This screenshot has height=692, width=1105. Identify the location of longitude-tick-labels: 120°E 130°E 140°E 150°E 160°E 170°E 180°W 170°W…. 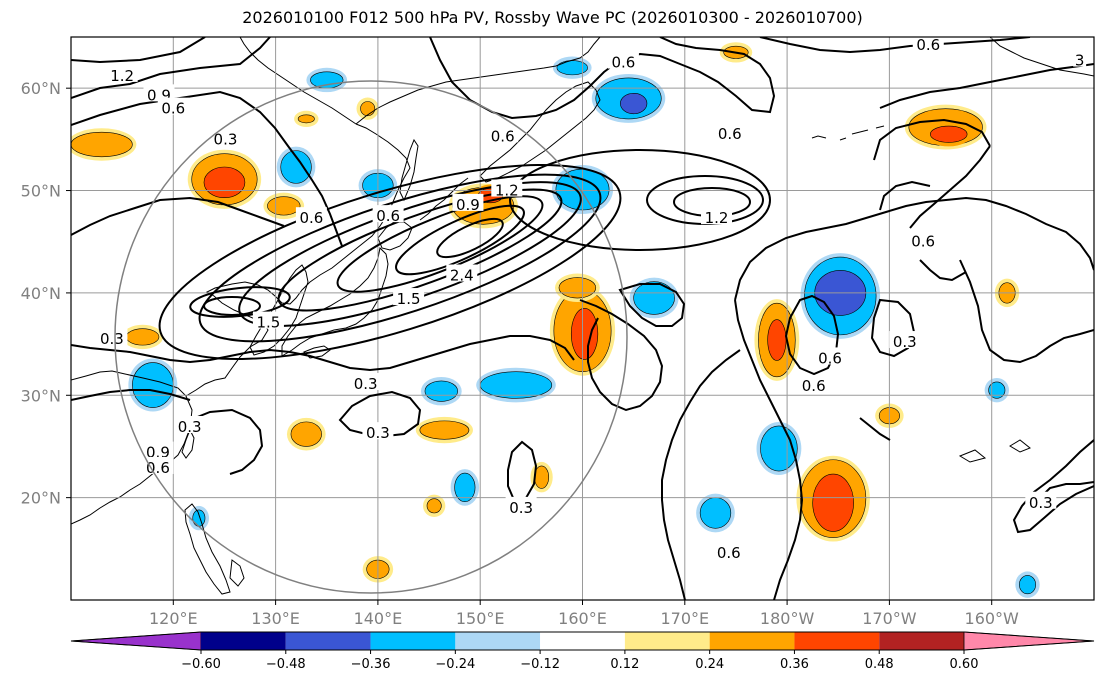
(584, 614).